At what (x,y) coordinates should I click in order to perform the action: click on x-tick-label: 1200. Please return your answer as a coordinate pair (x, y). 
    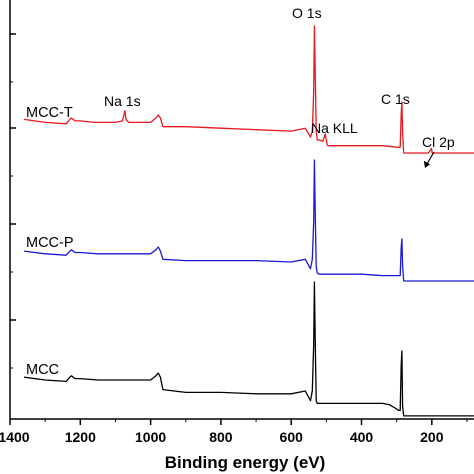
    Looking at the image, I should click on (80, 437).